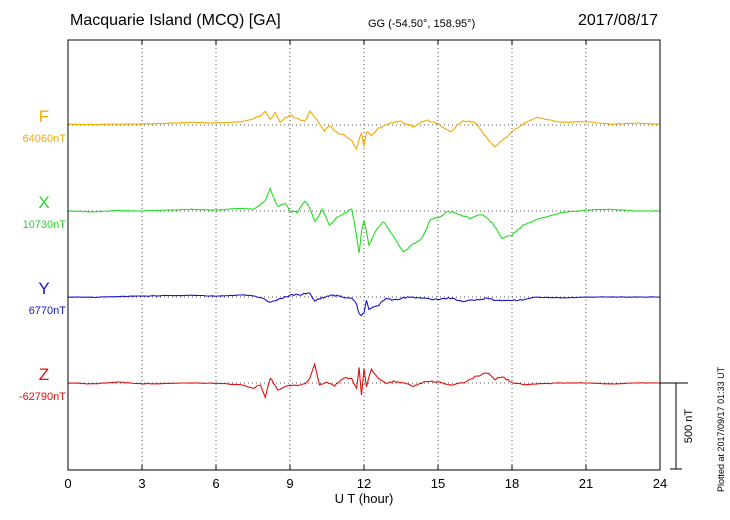 The height and width of the screenshot is (520, 730). What do you see at coordinates (677, 426) in the screenshot?
I see `scale-bar: 500 nT` at bounding box center [677, 426].